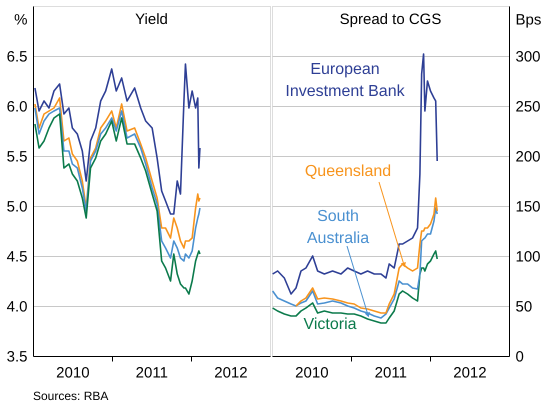 This screenshot has height=406, width=558. Describe the element at coordinates (17, 357) in the screenshot. I see `y-tick-label: 3.5` at that location.